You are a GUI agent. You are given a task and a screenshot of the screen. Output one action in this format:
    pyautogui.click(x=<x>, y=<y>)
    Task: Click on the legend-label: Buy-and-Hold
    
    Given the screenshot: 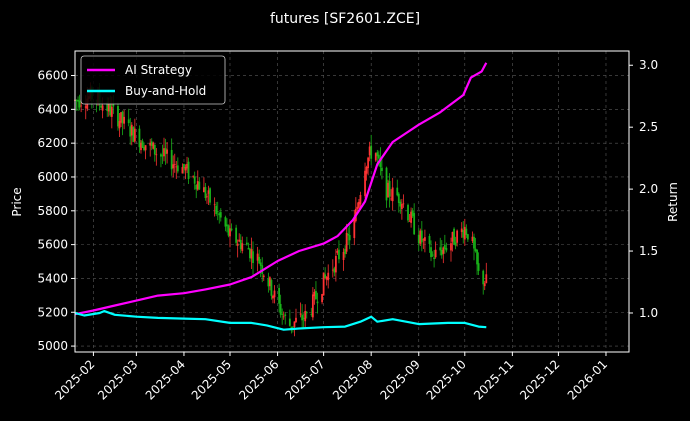 What is the action you would take?
    pyautogui.click(x=165, y=91)
    